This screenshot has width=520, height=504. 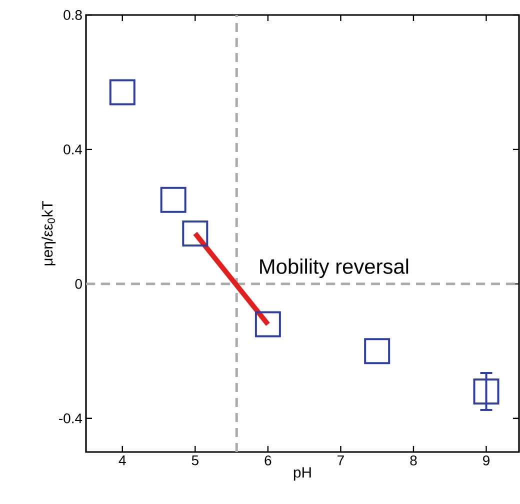 I want to click on x-tick-label: 4, so click(x=122, y=461).